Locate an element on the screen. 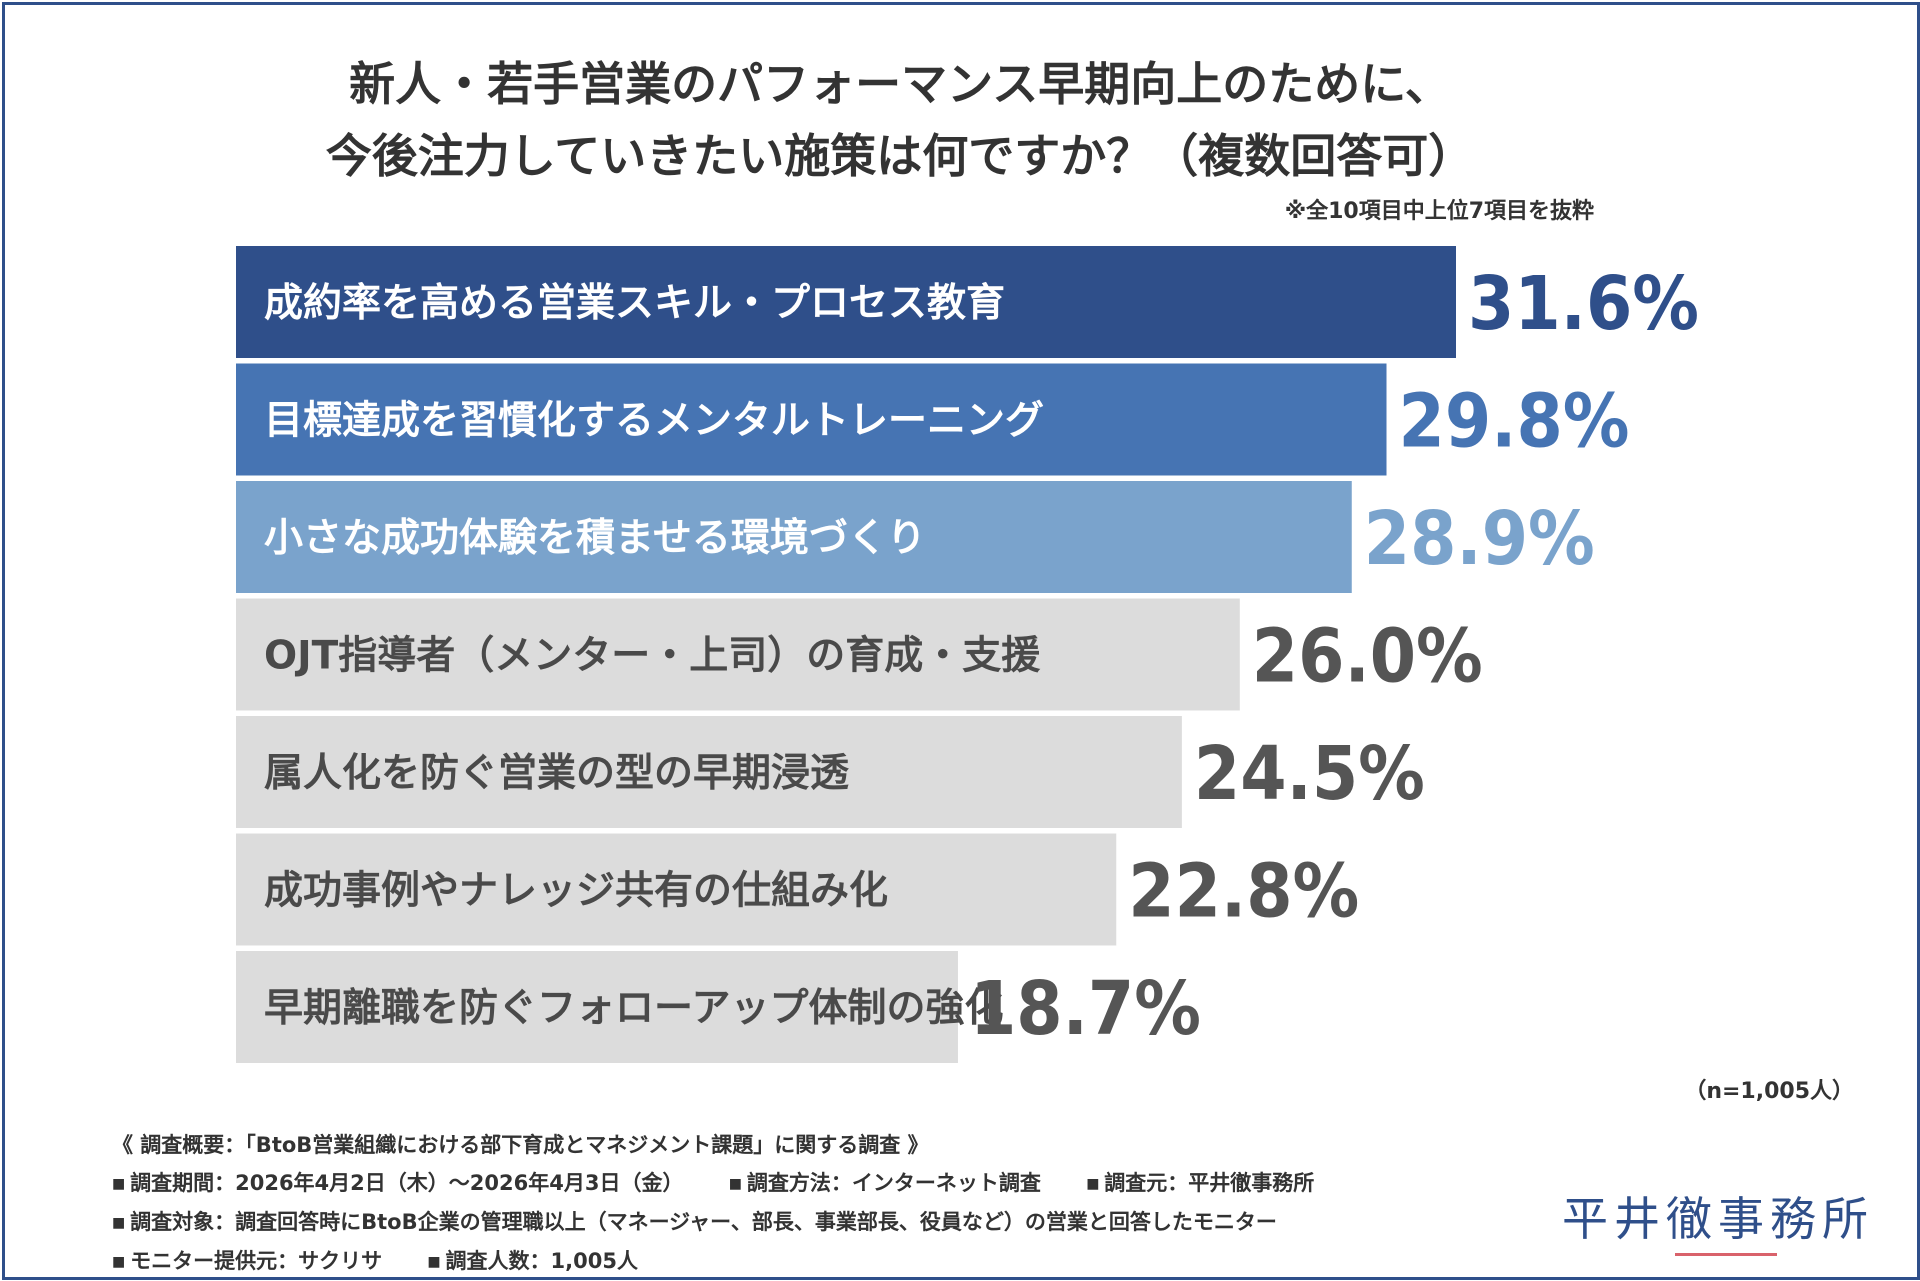  value-label-7: 18.7% is located at coordinates (1085, 1009).